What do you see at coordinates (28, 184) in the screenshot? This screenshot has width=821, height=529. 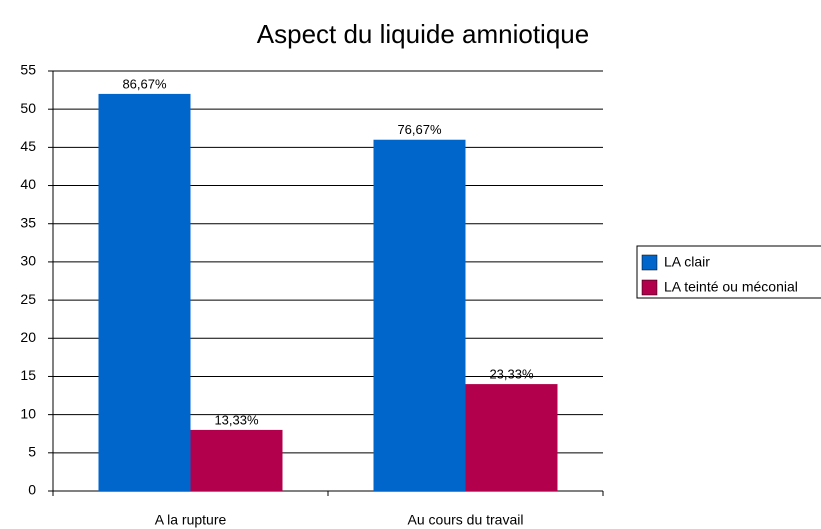 I see `y-tick-label: 40` at bounding box center [28, 184].